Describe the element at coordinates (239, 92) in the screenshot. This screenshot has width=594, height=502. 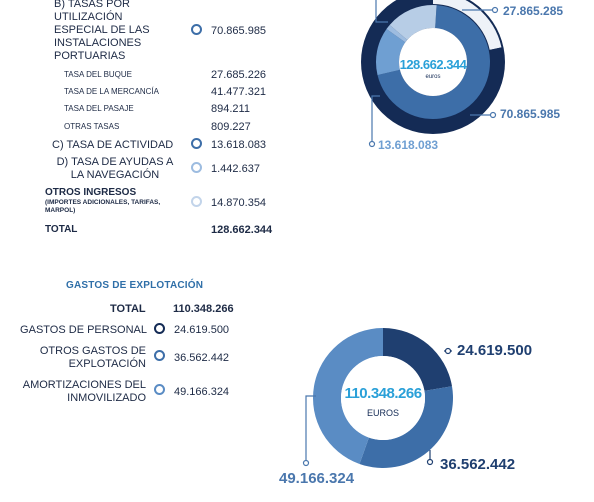
I see `ingresos-sub-value-1: 41.477.321` at that location.